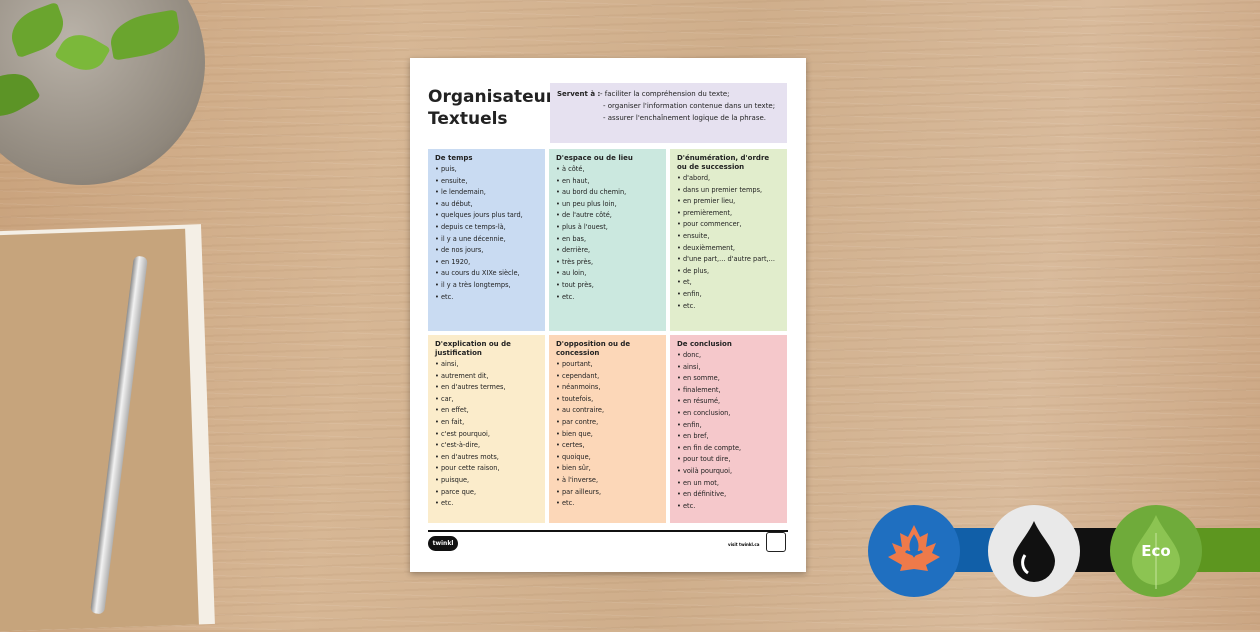 The width and height of the screenshot is (1260, 632). I want to click on connector-item: • en fin de compte,, so click(728, 449).